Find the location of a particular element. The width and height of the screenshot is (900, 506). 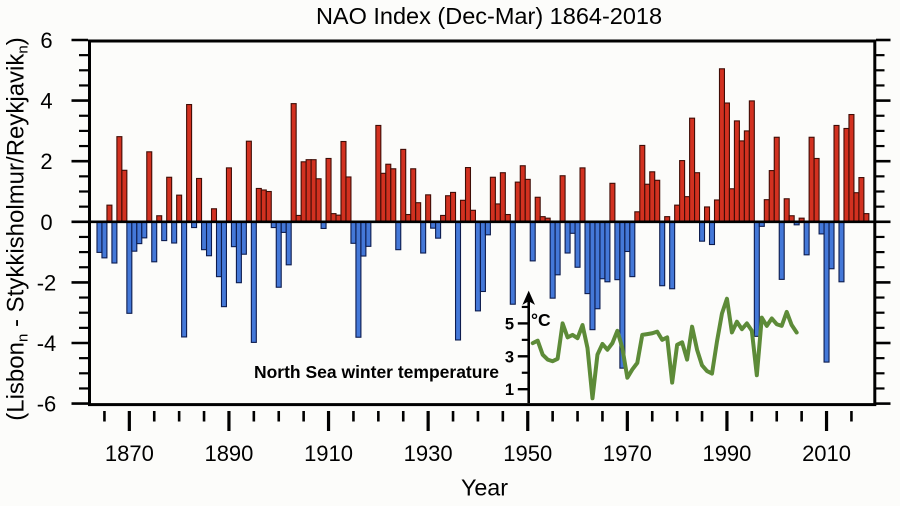

svg-text: 4 is located at coordinates (46, 101).